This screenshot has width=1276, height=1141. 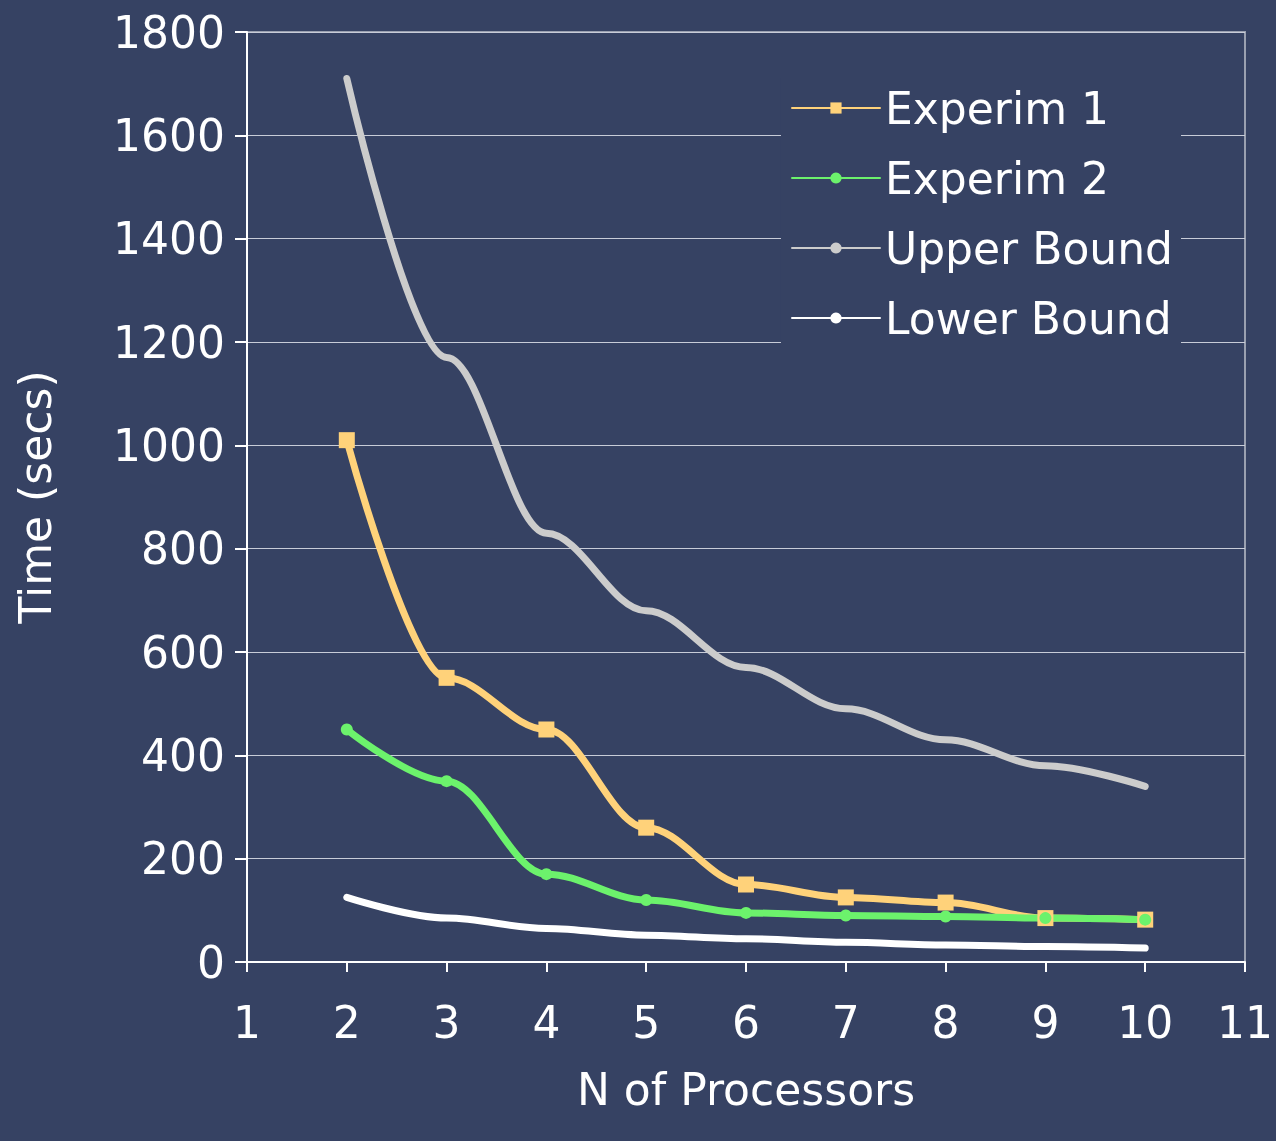 What do you see at coordinates (211, 962) in the screenshot?
I see `y-tick-label: 0` at bounding box center [211, 962].